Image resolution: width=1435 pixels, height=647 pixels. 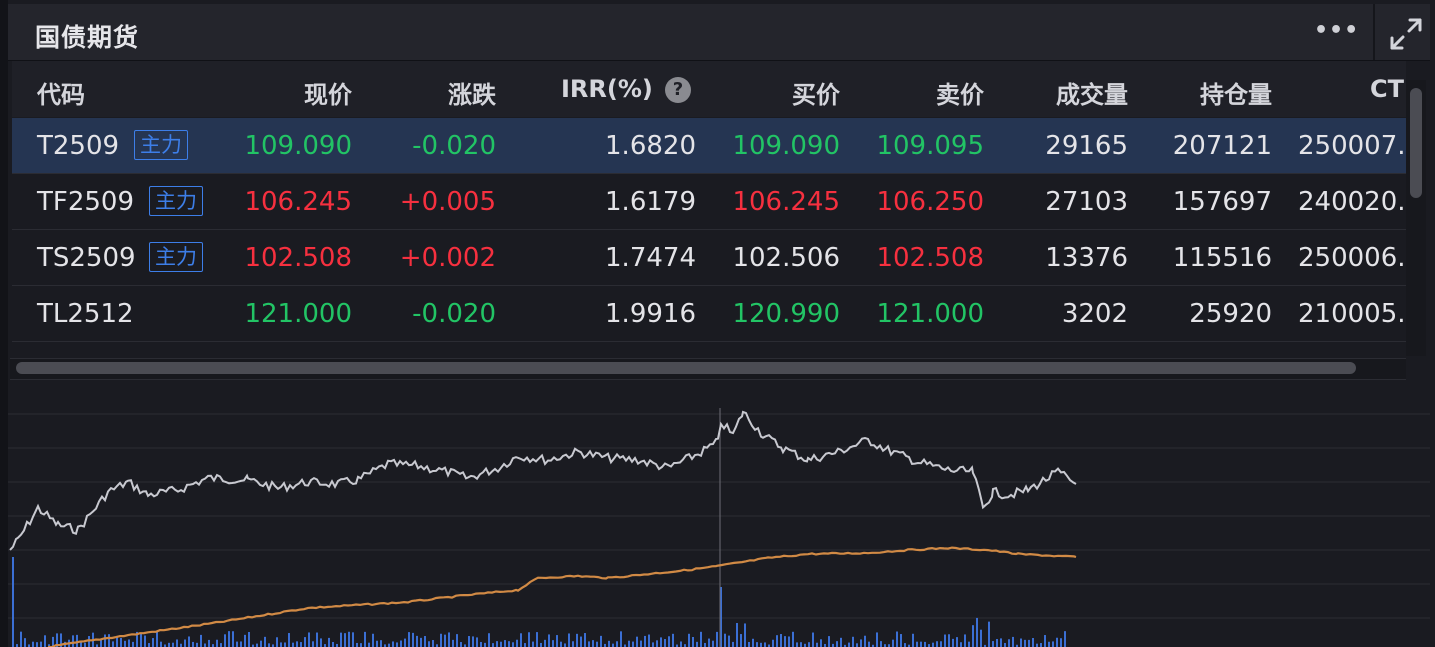 What do you see at coordinates (86, 258) in the screenshot?
I see `cell-code: TS2509` at bounding box center [86, 258].